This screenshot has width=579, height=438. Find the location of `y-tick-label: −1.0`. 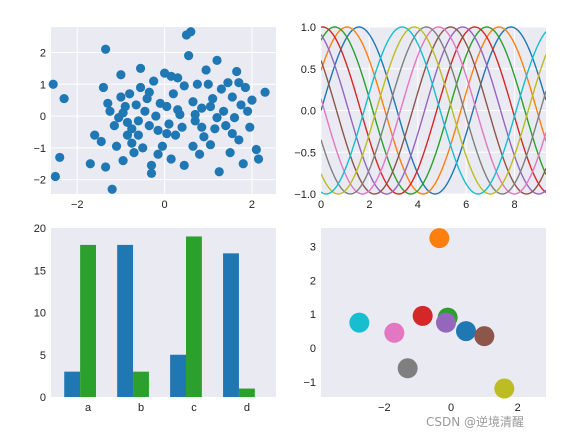

y-tick-label: −1.0 is located at coordinates (305, 195).